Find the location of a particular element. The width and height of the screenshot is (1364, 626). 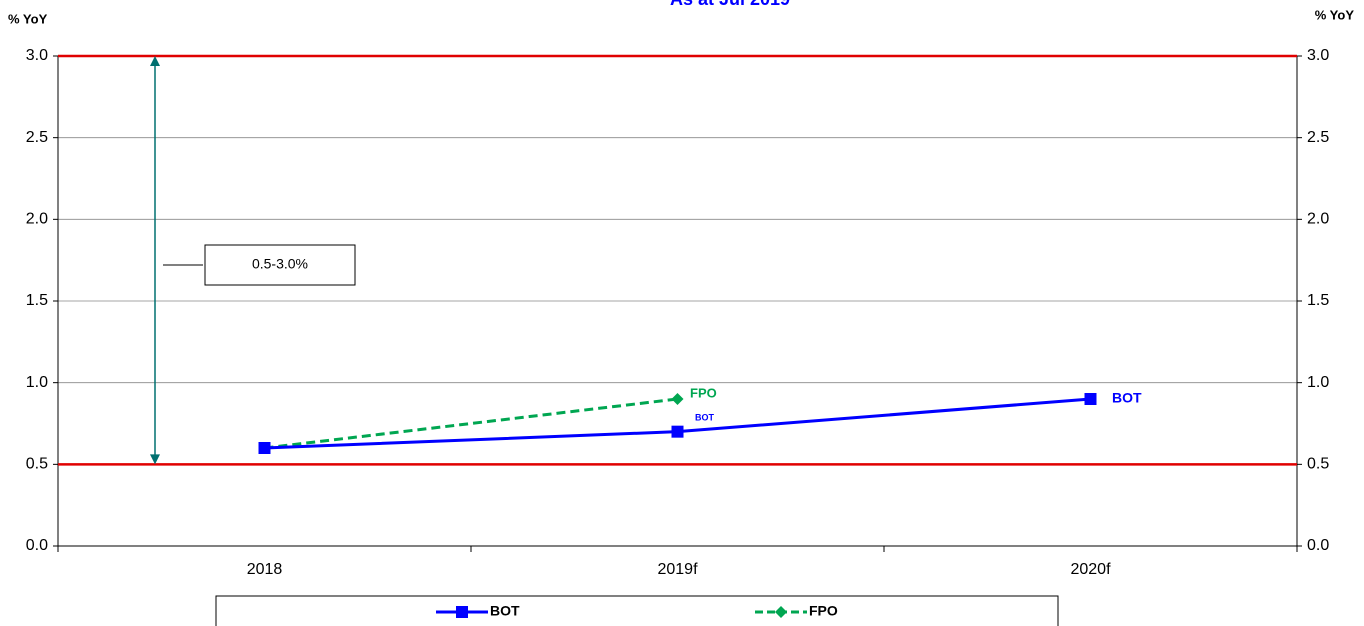

legend-label: BOT is located at coordinates (505, 611).